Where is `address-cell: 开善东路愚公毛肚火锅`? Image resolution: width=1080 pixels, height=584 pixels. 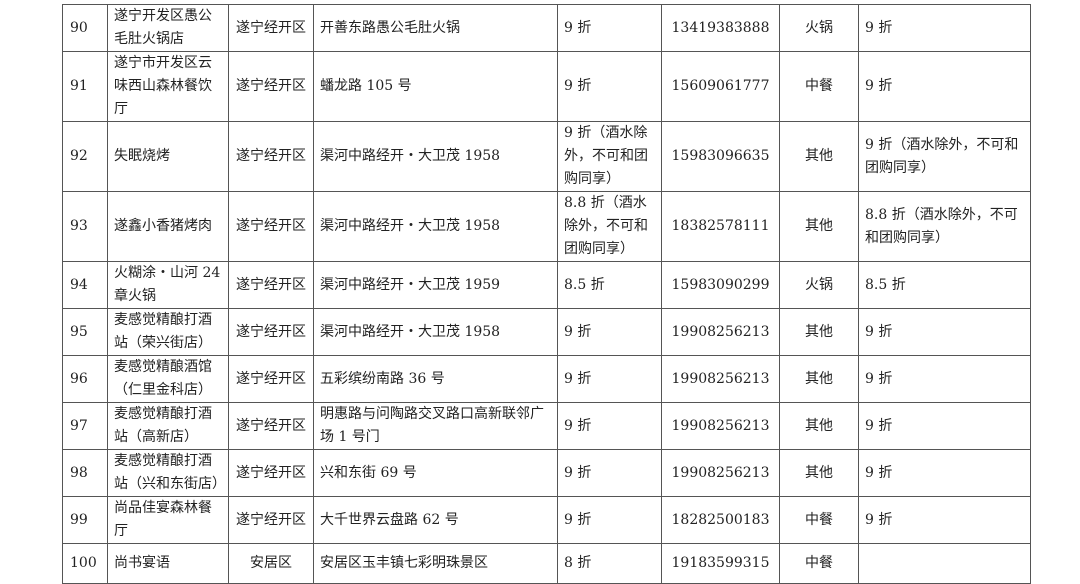 address-cell: 开善东路愚公毛肚火锅 is located at coordinates (435, 28).